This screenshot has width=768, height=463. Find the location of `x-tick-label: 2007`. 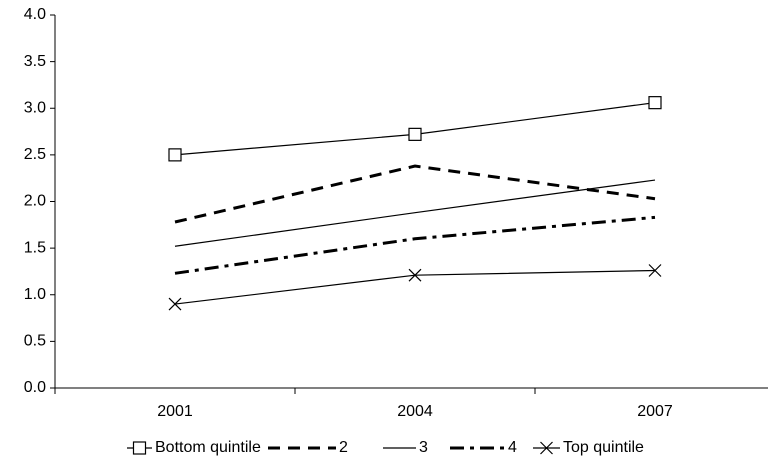

x-tick-label: 2007 is located at coordinates (655, 411).